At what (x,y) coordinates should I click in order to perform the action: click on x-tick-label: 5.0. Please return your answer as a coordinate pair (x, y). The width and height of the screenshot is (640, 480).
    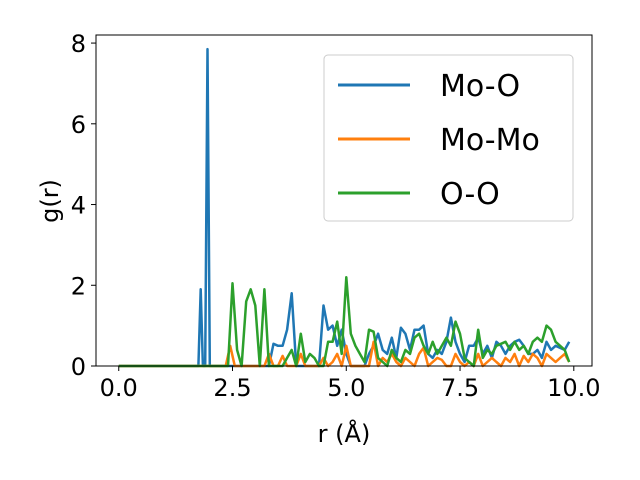
    Looking at the image, I should click on (346, 388).